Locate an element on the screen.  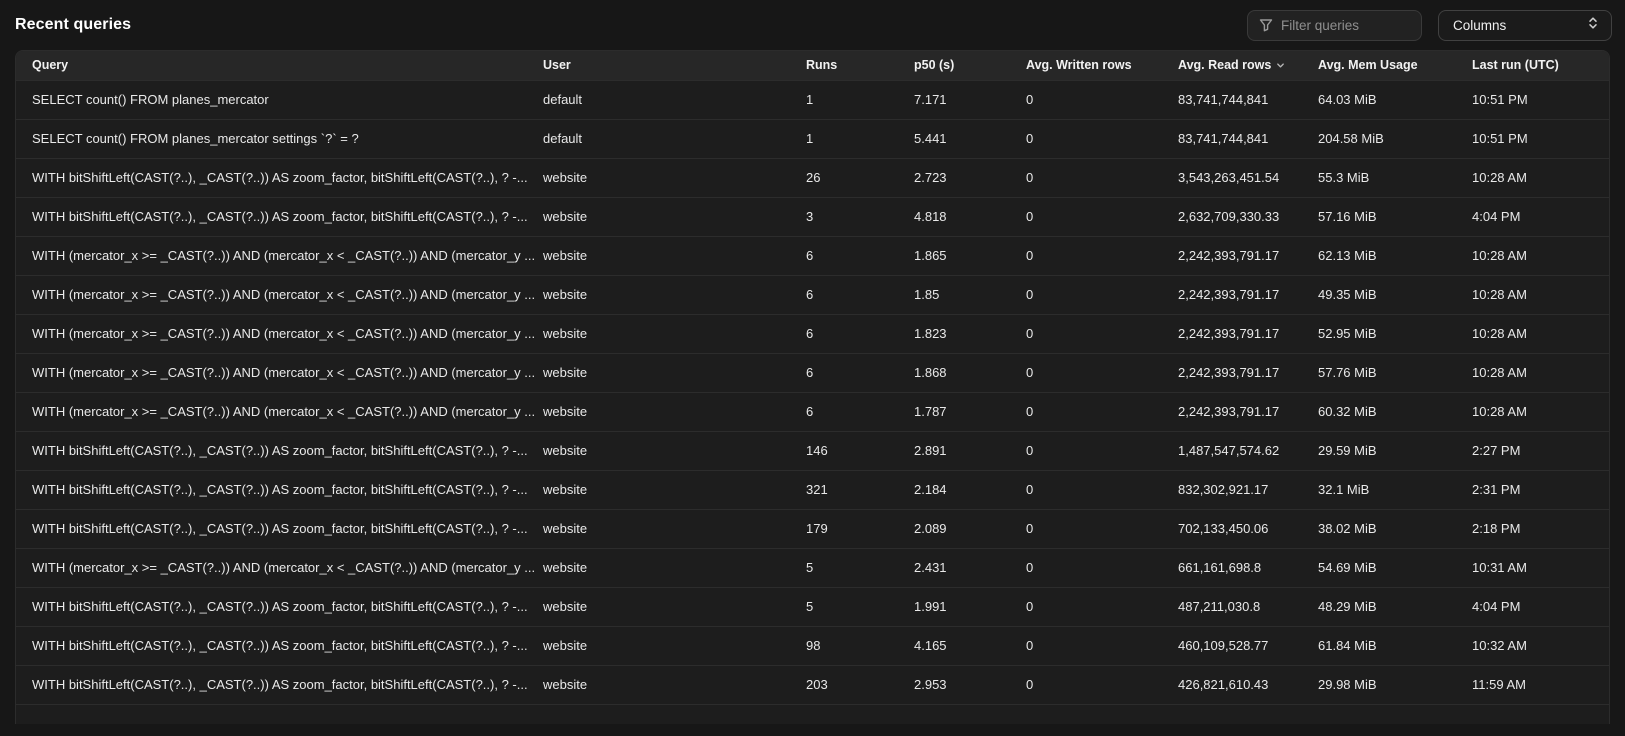
cell-last_run: 2:18 PM is located at coordinates (1540, 528).